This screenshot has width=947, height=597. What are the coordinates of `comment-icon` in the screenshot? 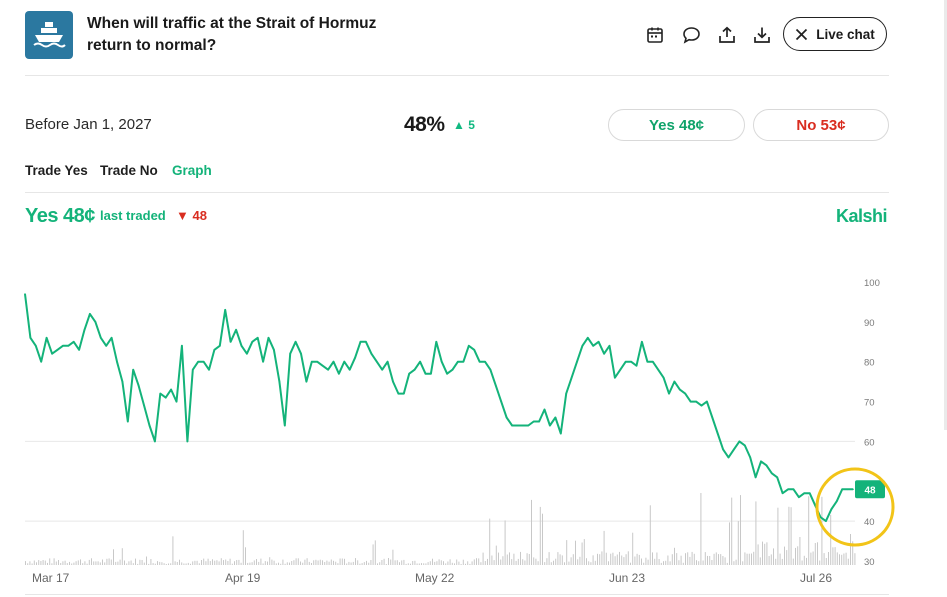 It's located at (691, 35).